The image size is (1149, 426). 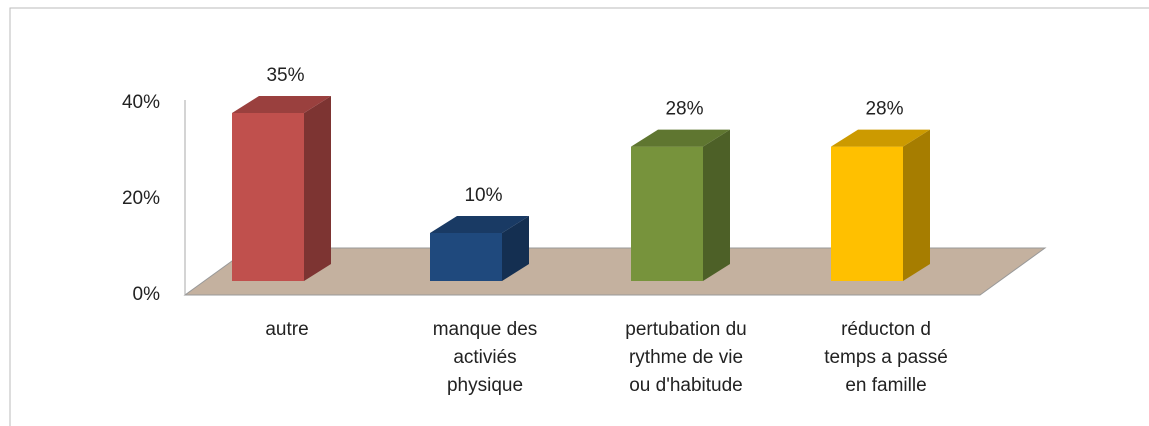 What do you see at coordinates (485, 357) in the screenshot?
I see `x-tick-label: manque des activiés physique` at bounding box center [485, 357].